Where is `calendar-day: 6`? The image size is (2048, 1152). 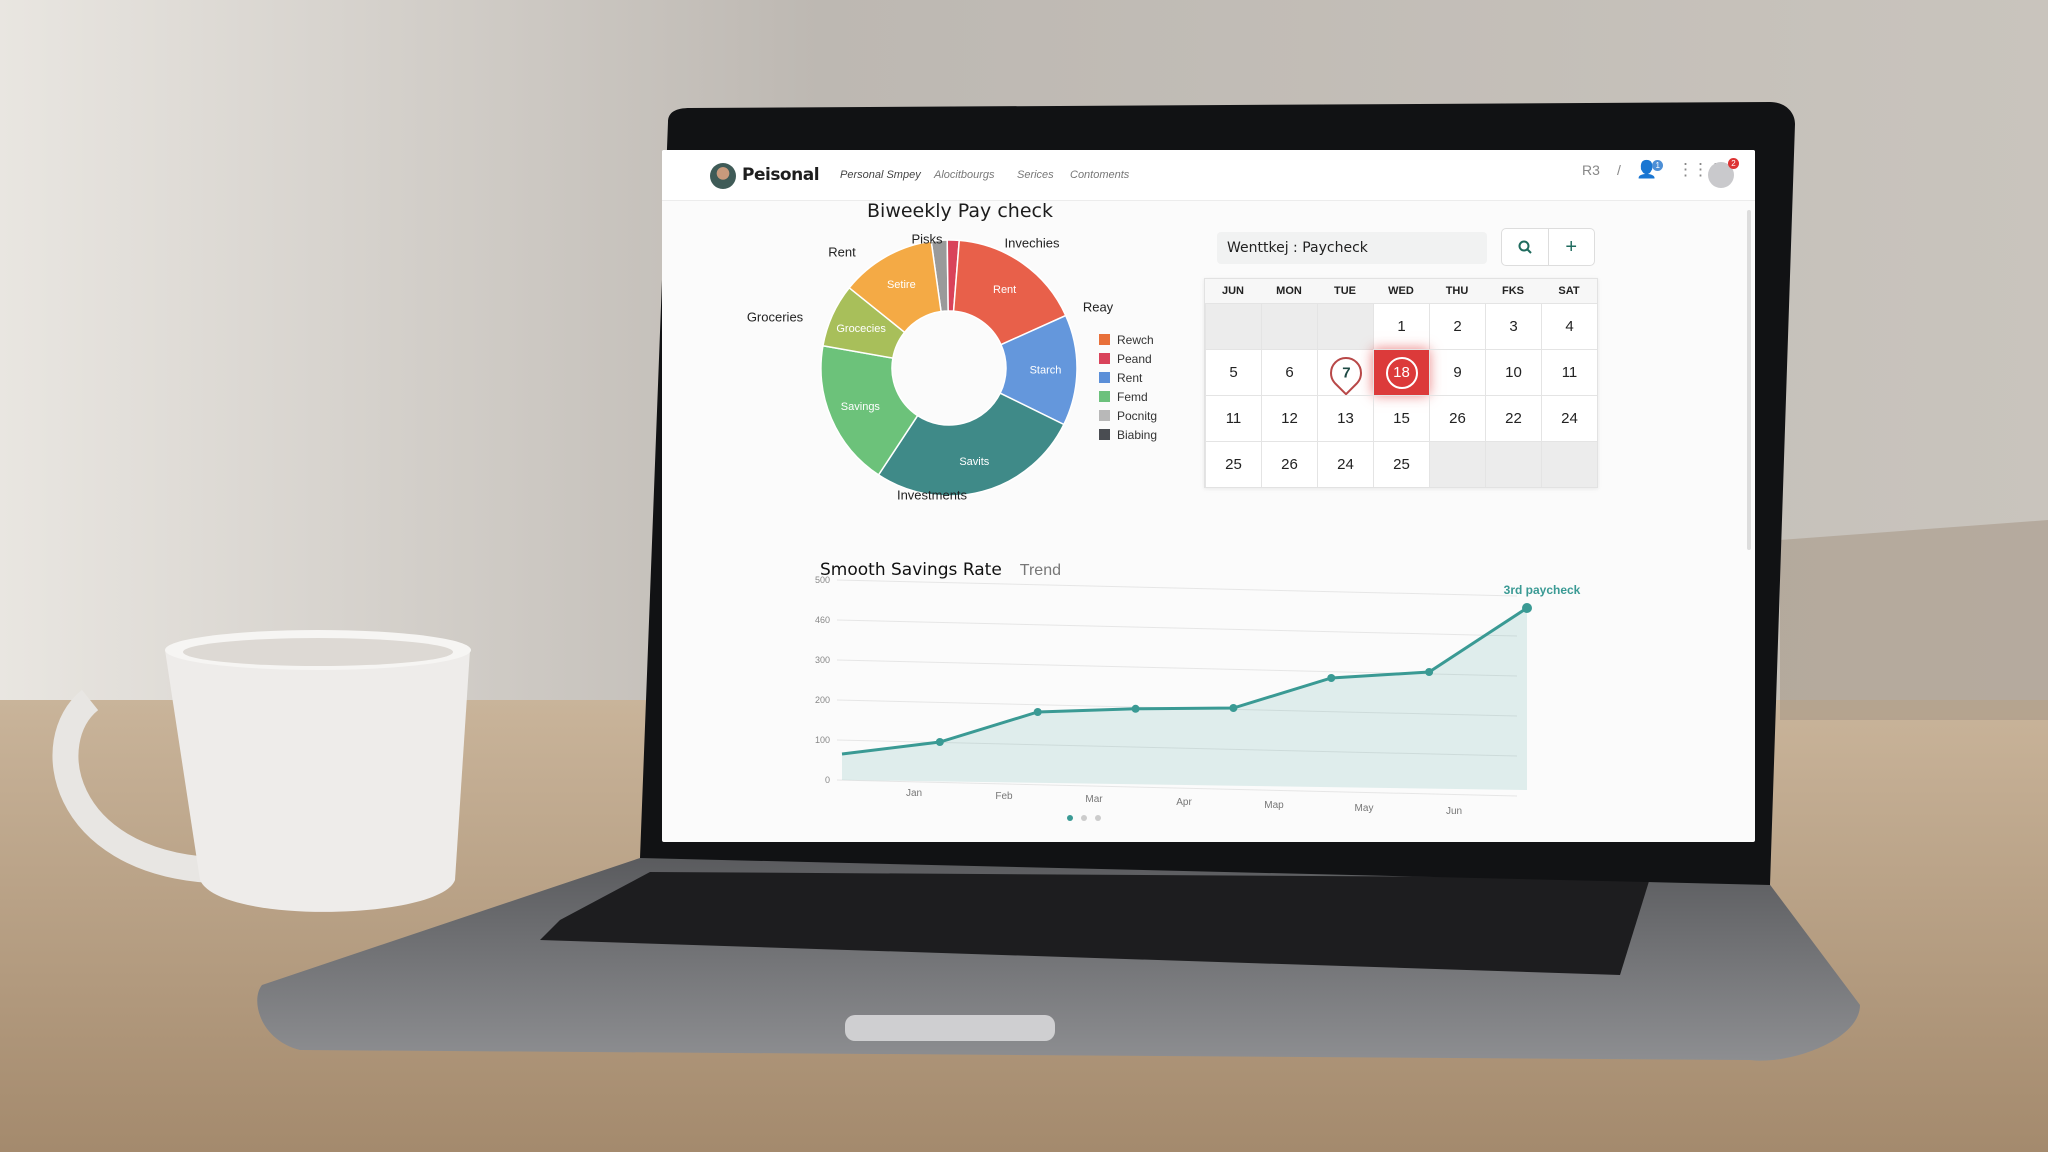 calendar-day: 6 is located at coordinates (1289, 372).